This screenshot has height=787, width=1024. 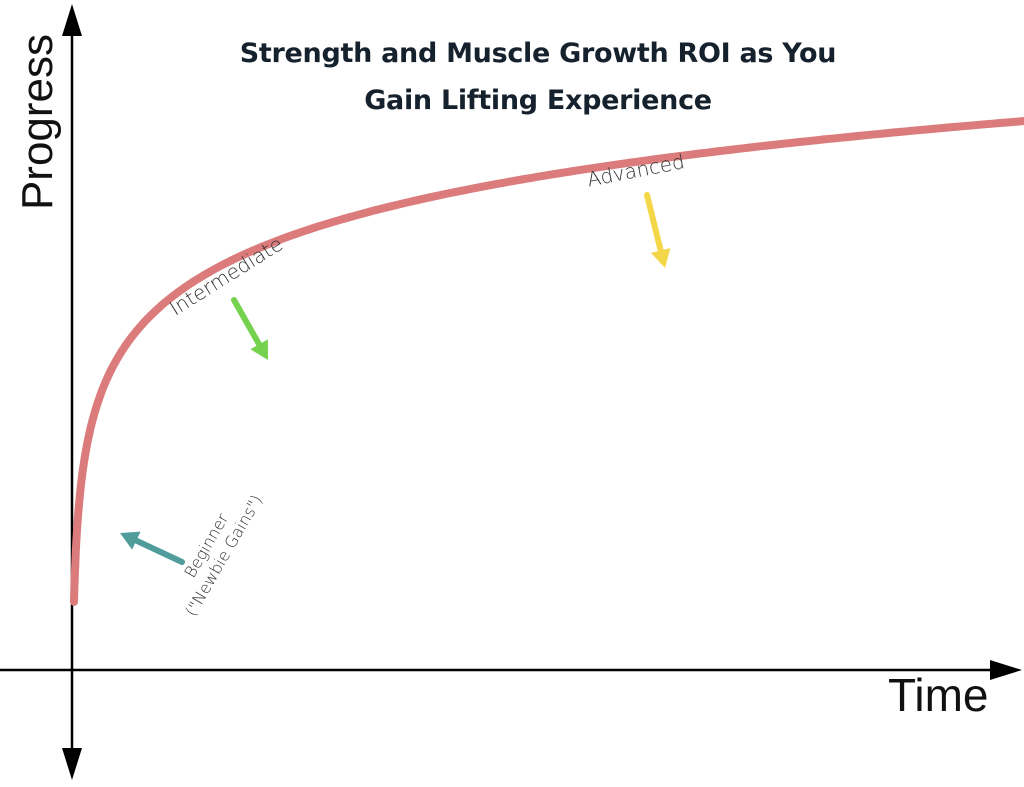 I want to click on intermediate-arrow-shaft, so click(x=248, y=325).